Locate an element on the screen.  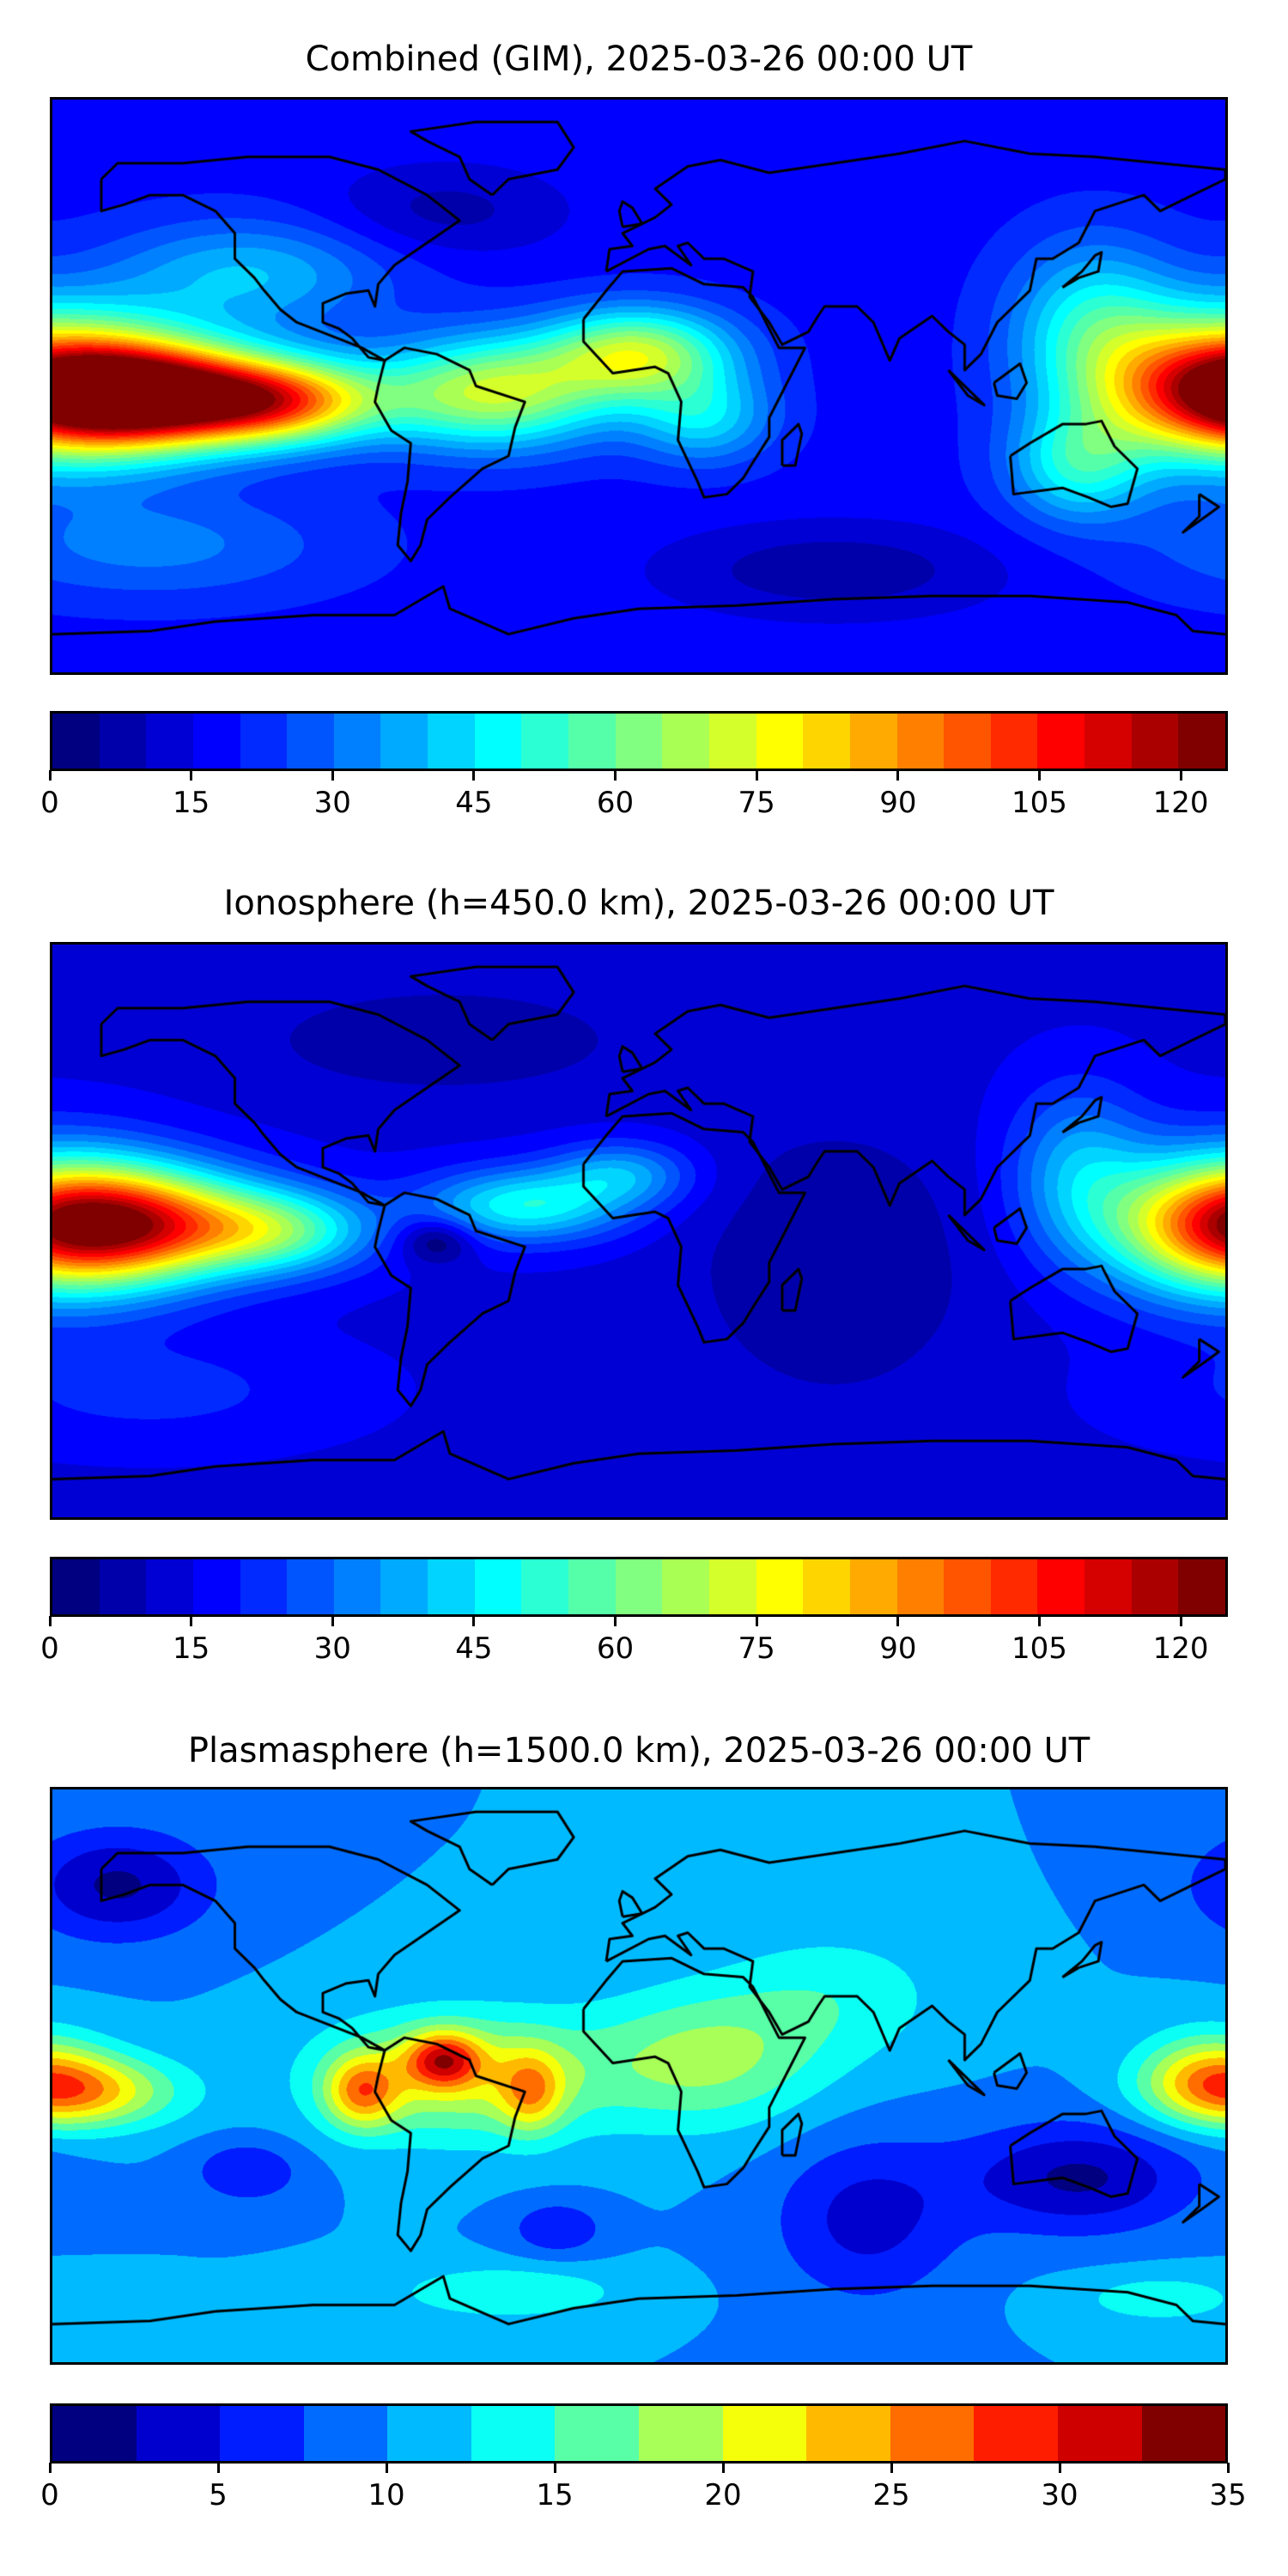
colorbar-tick-label: 25 is located at coordinates (891, 2495).